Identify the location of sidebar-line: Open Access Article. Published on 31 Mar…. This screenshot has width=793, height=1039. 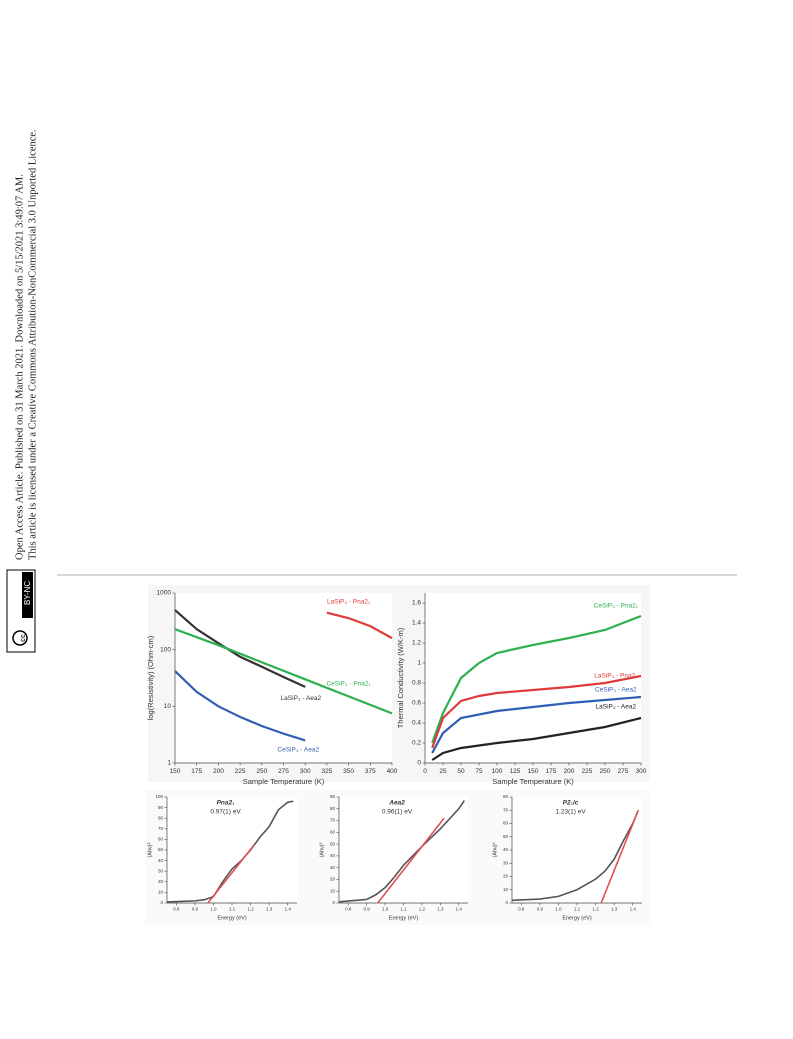
(19, 367).